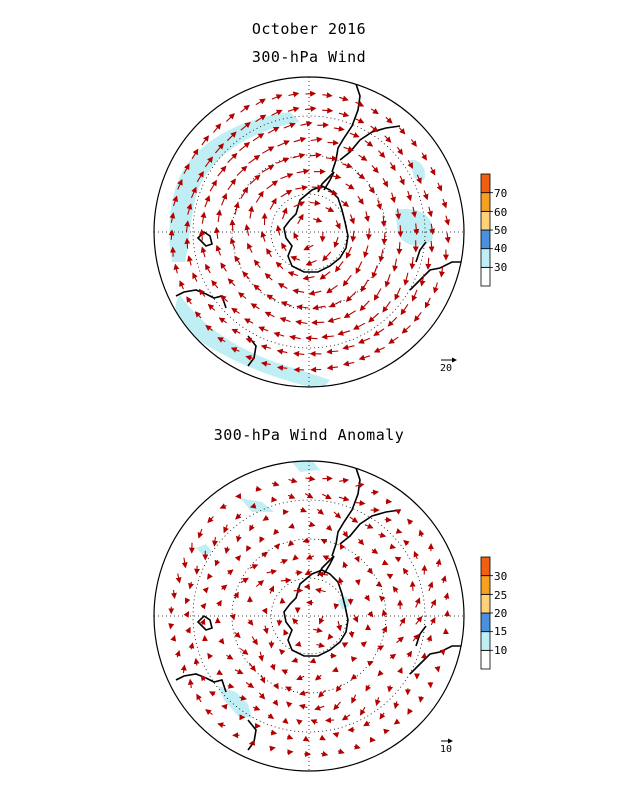 The image size is (618, 800). I want to click on bottom-colorbar-tick: 15, so click(500, 631).